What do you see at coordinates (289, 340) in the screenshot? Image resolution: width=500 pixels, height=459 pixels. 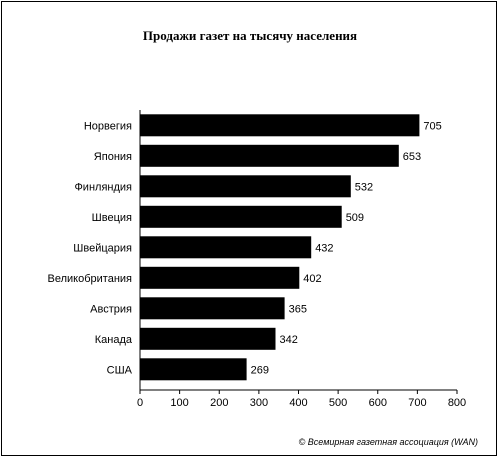 I see `value-label: 342` at bounding box center [289, 340].